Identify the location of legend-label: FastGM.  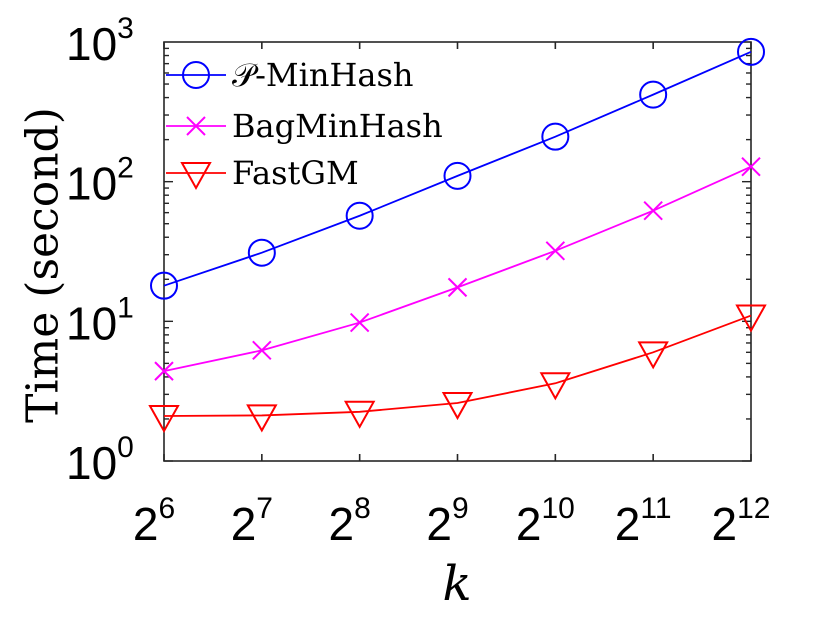
(295, 173).